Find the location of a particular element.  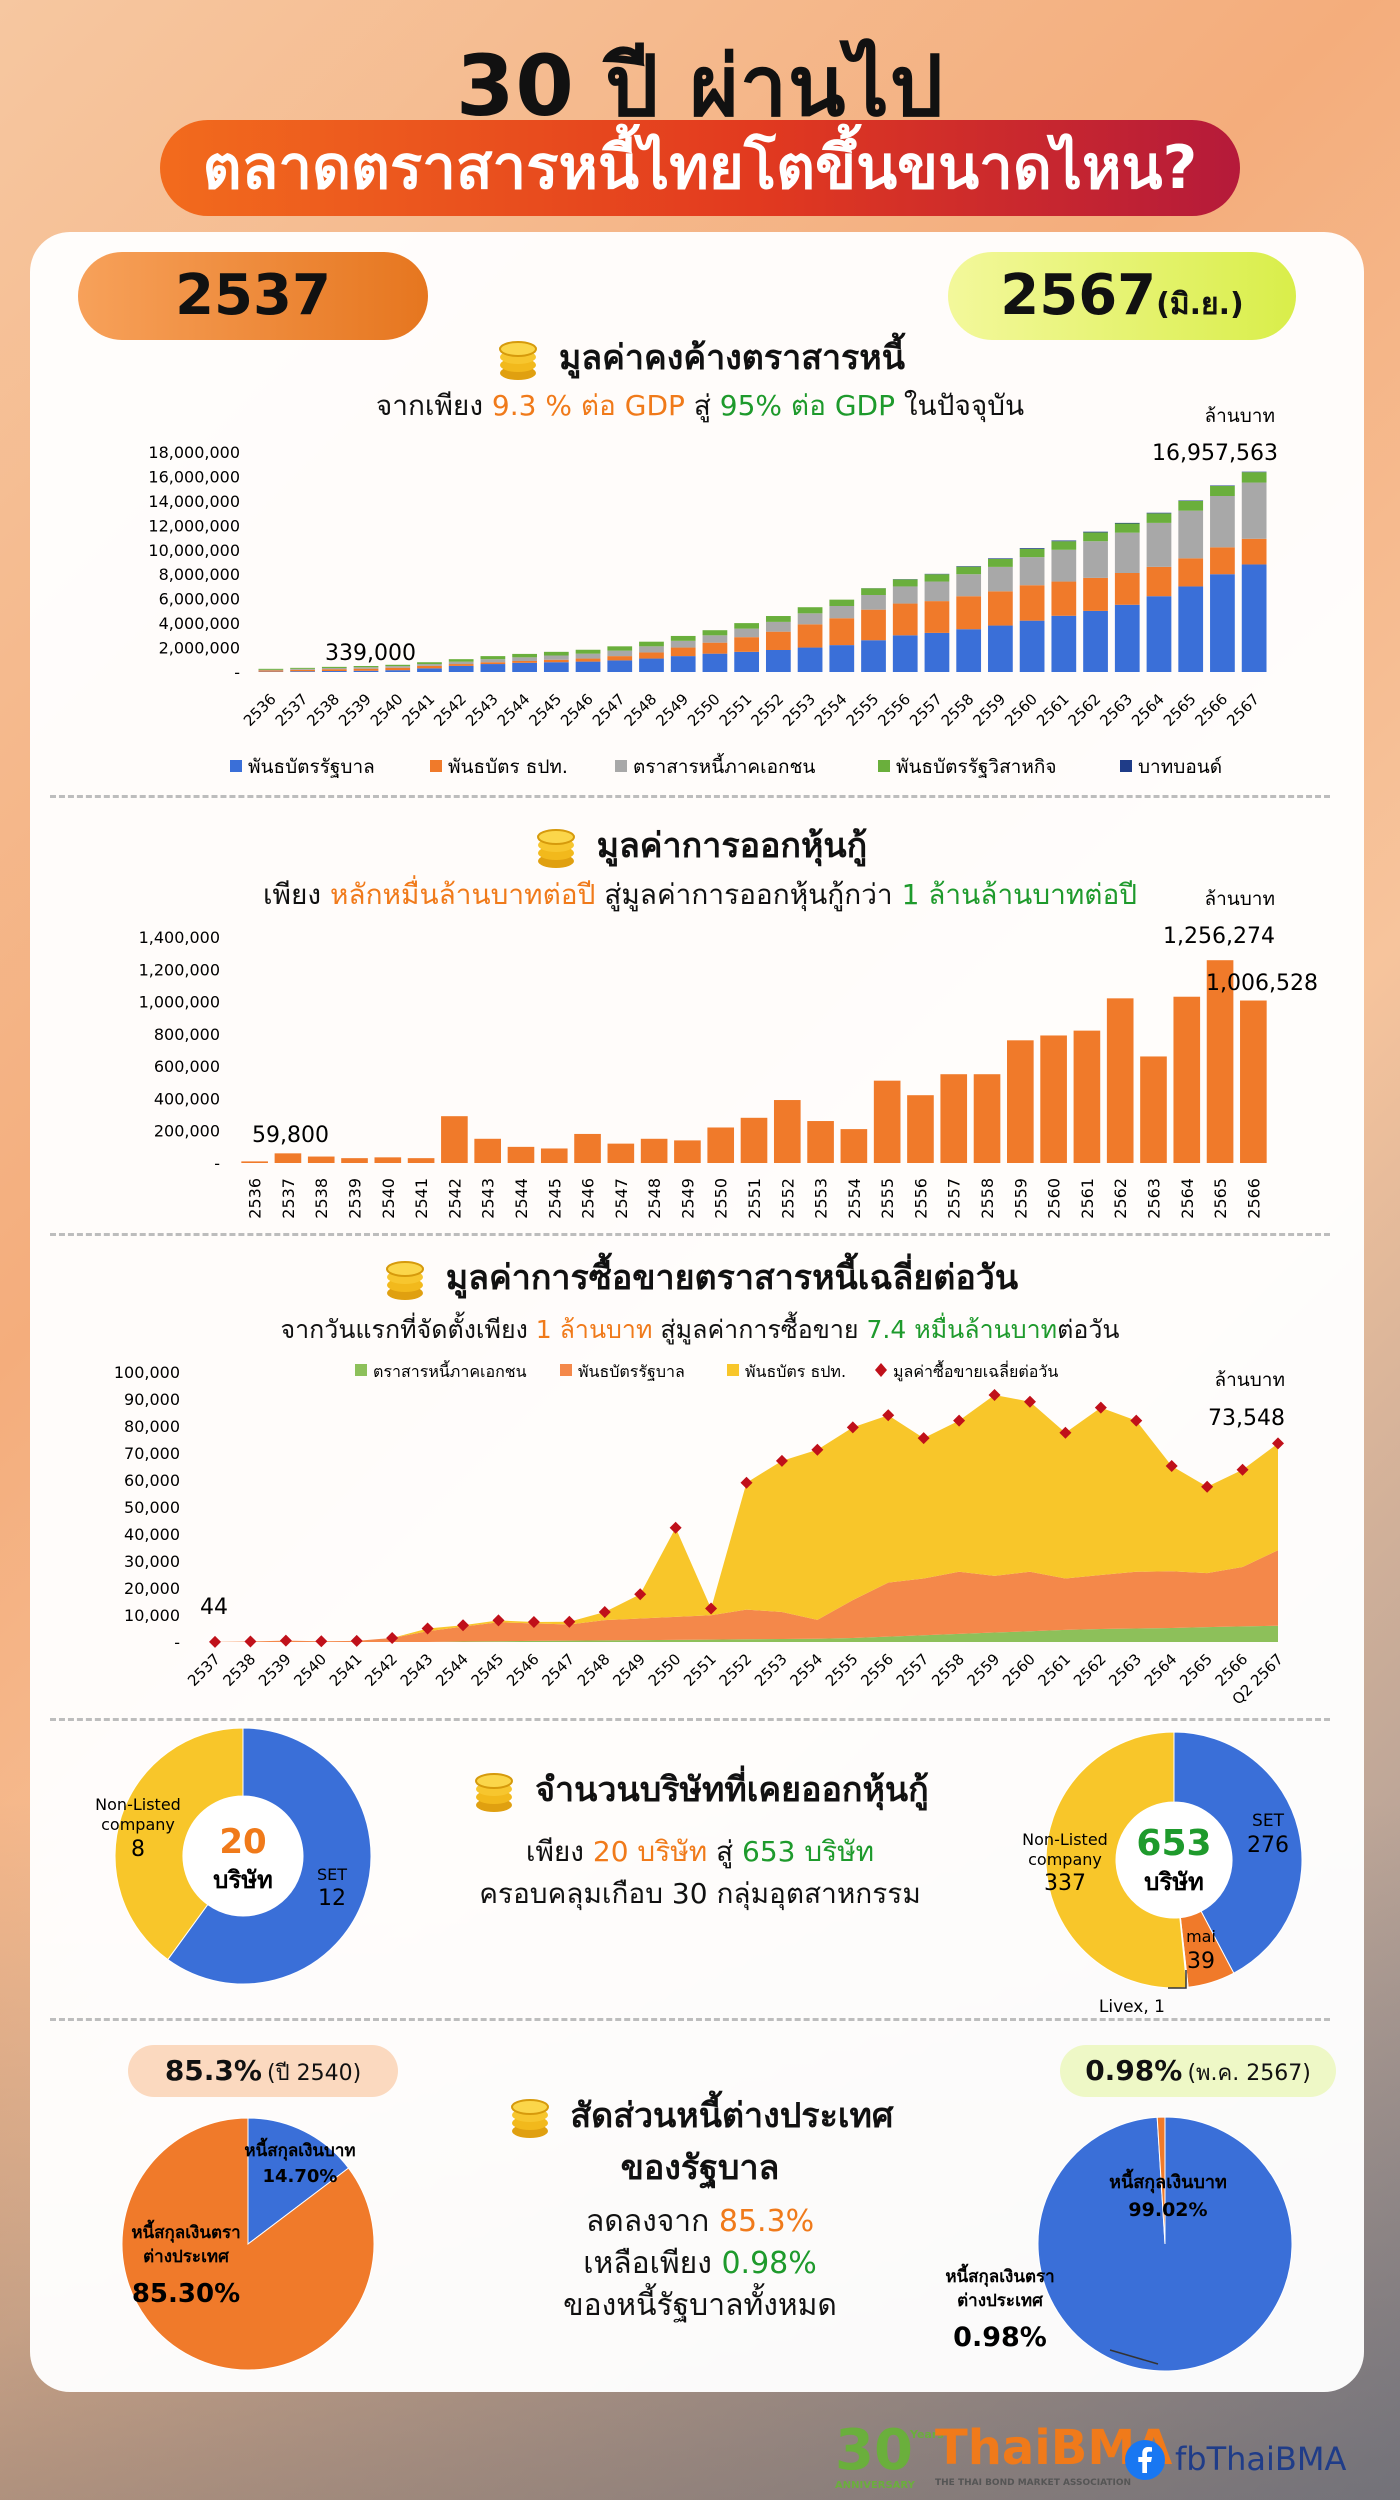

legend-label: มูลค่าซื้อขายเฉลี่ยต่อวัน is located at coordinates (975, 1371).